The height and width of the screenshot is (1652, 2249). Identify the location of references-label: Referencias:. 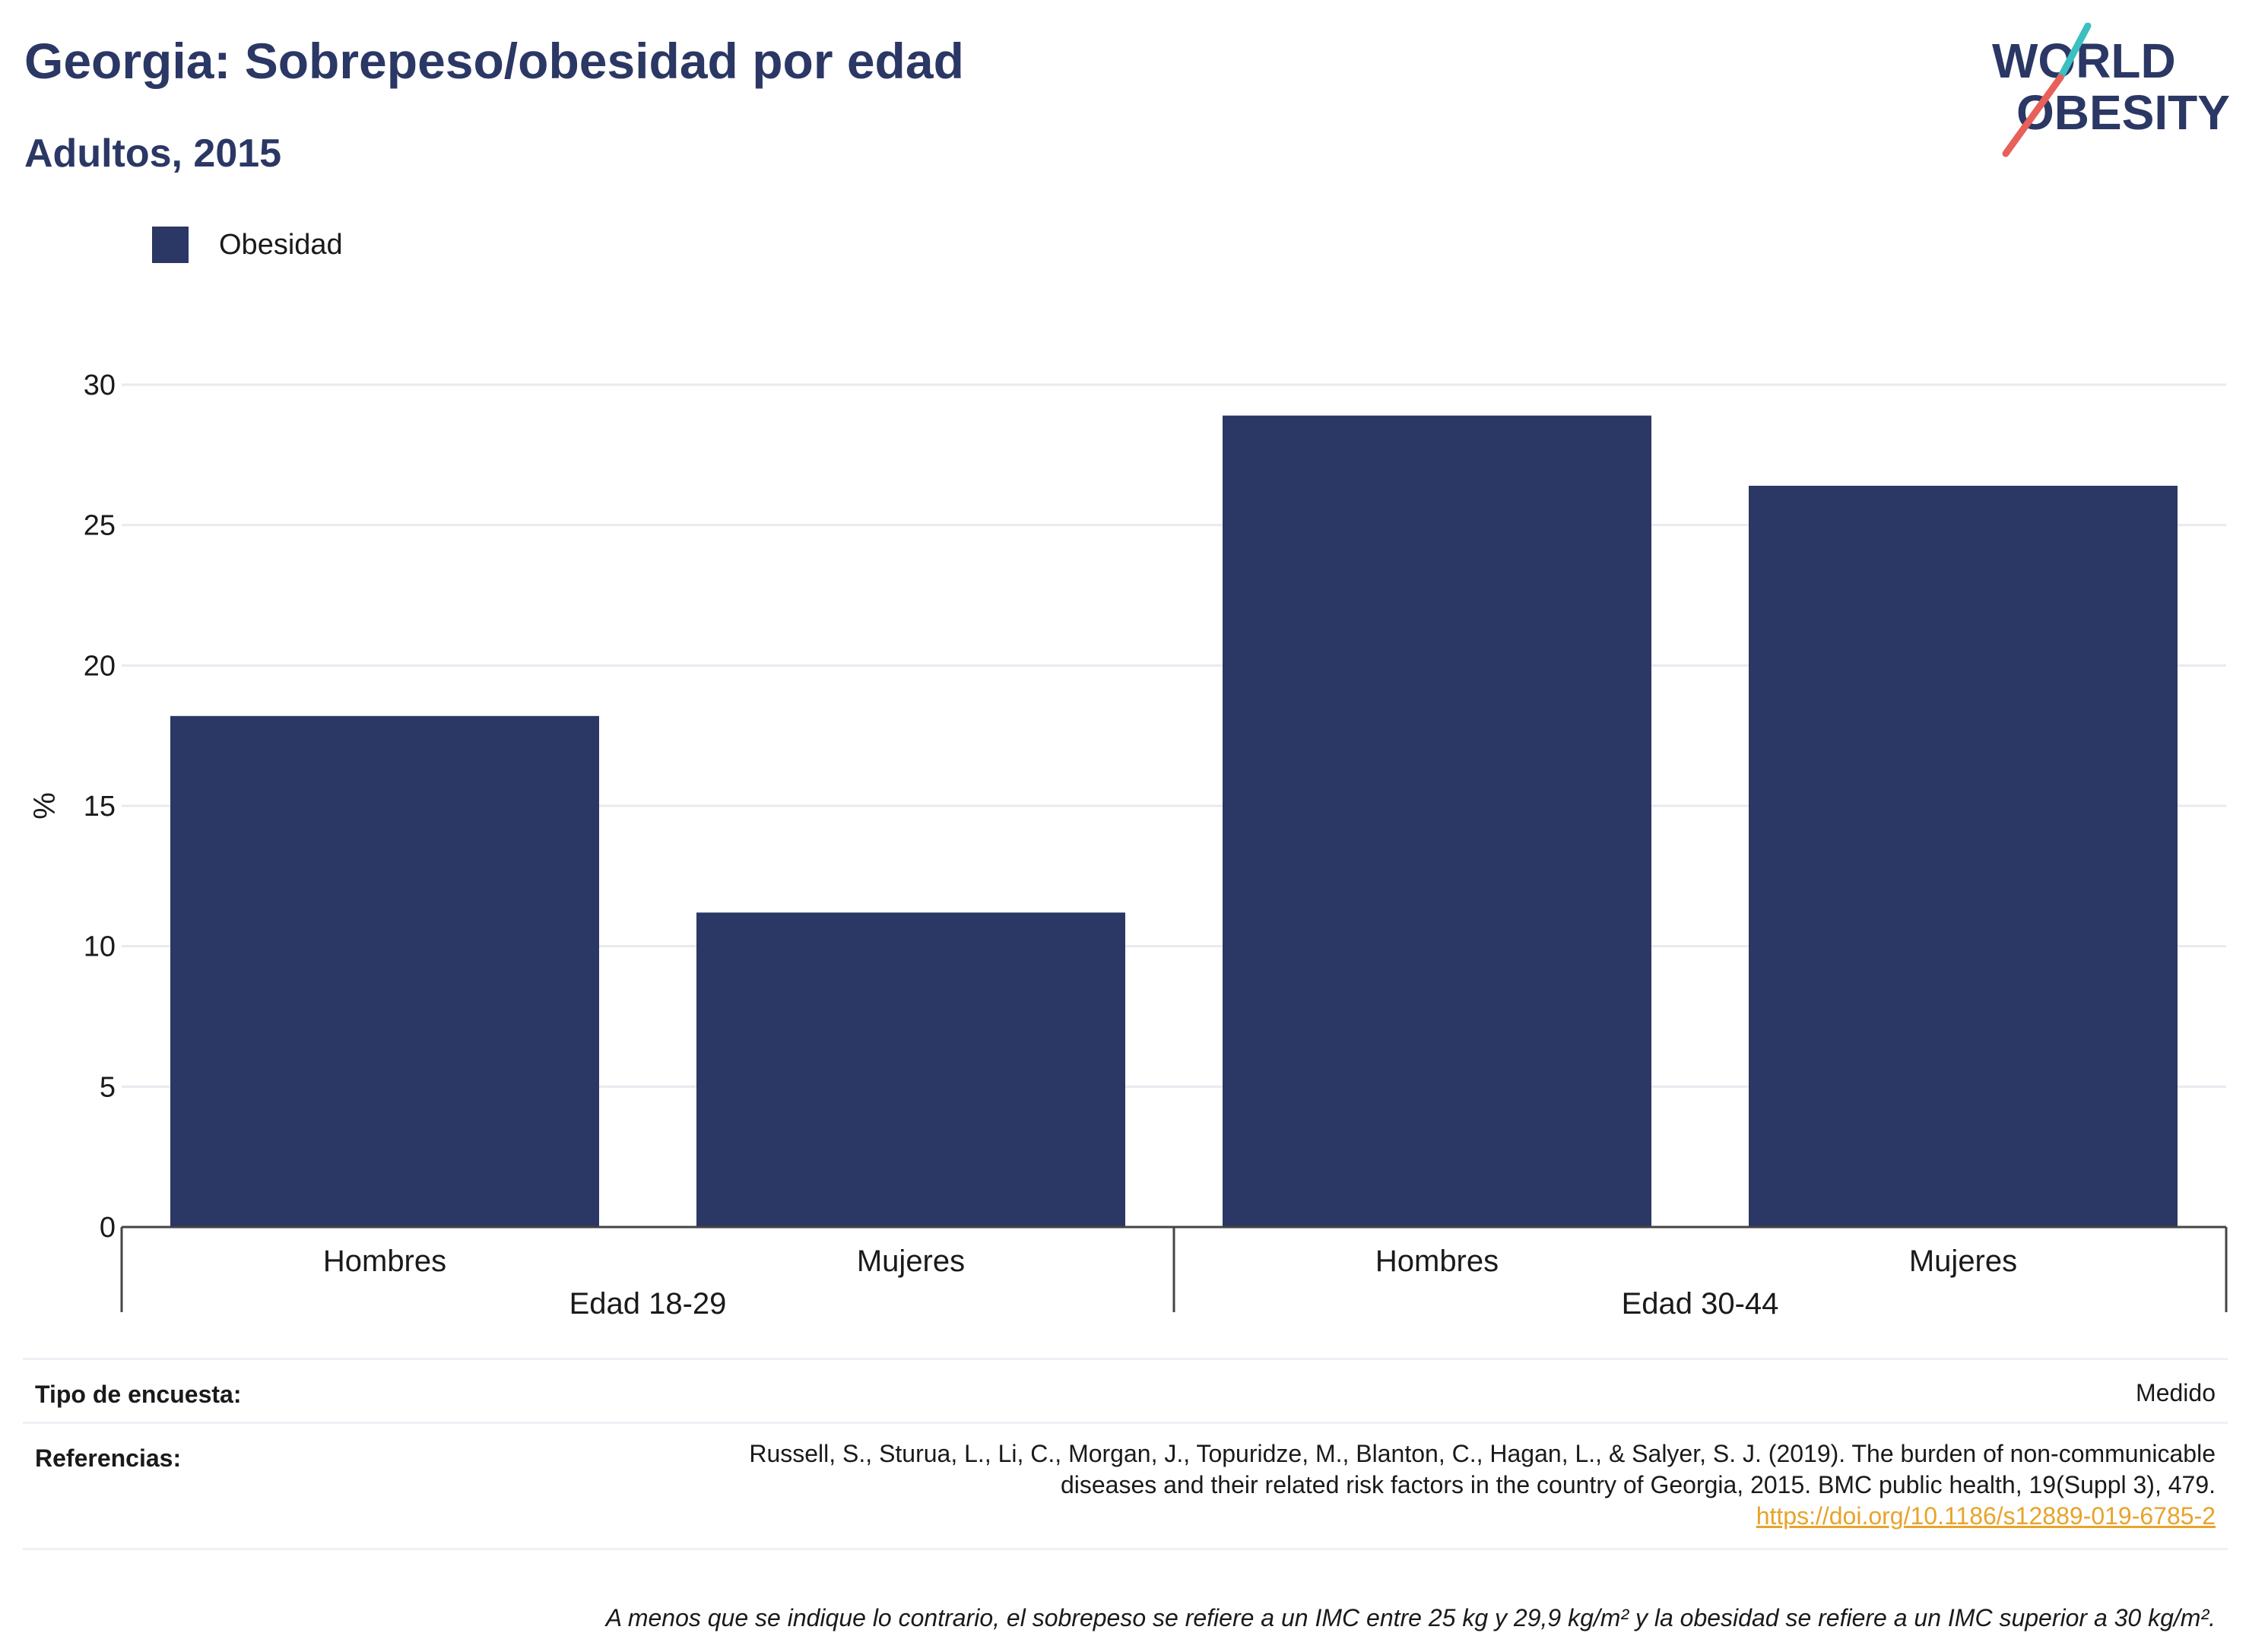
(108, 1458).